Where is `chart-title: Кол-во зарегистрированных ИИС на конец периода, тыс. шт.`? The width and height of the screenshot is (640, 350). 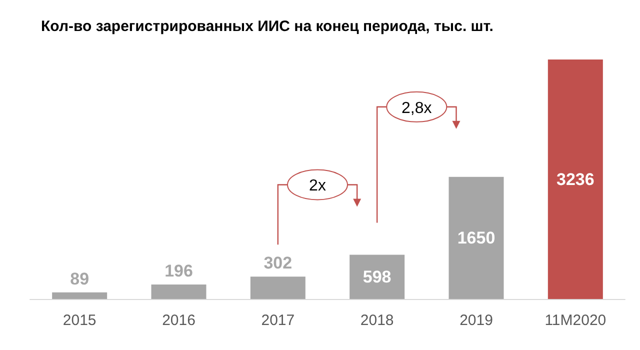
chart-title: Кол-во зарегистрированных ИИС на конец периода, тыс. шт. is located at coordinates (267, 26).